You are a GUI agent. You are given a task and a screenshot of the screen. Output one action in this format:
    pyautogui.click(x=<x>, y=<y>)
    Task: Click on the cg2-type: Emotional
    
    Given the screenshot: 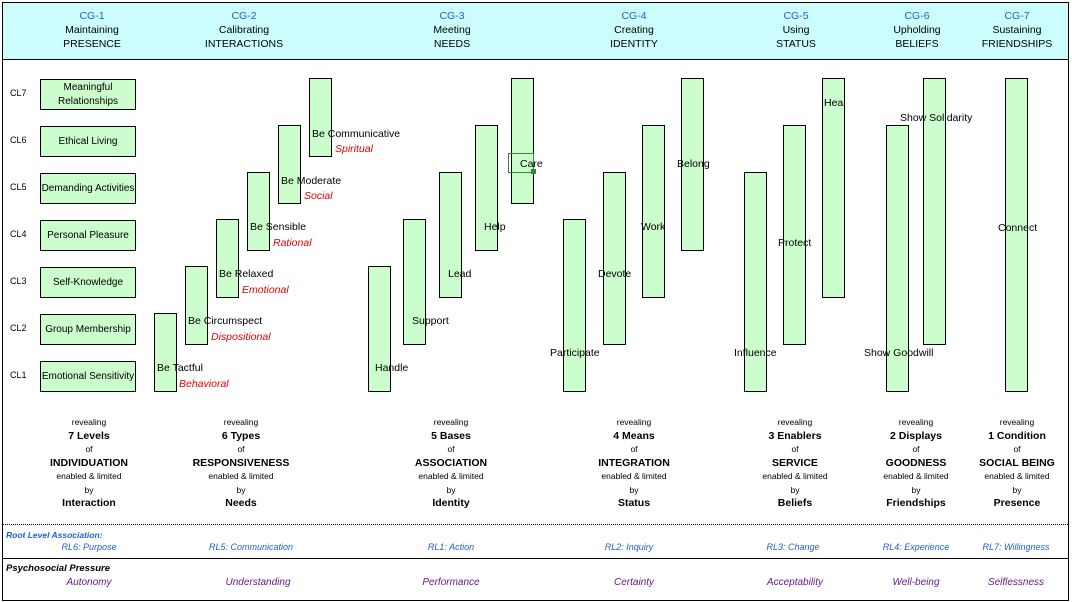 What is the action you would take?
    pyautogui.click(x=265, y=290)
    